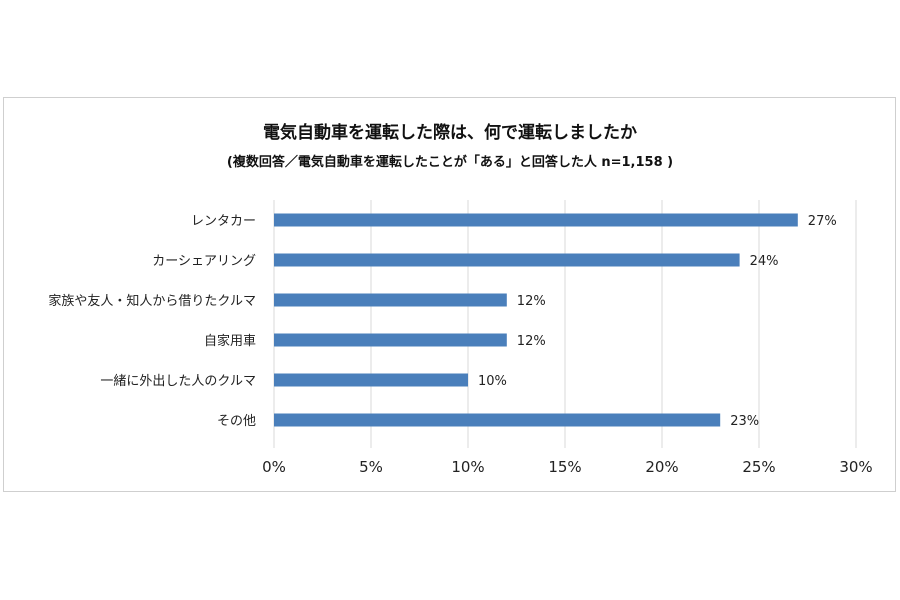 This screenshot has height=600, width=900. I want to click on data-label: 27%, so click(822, 221).